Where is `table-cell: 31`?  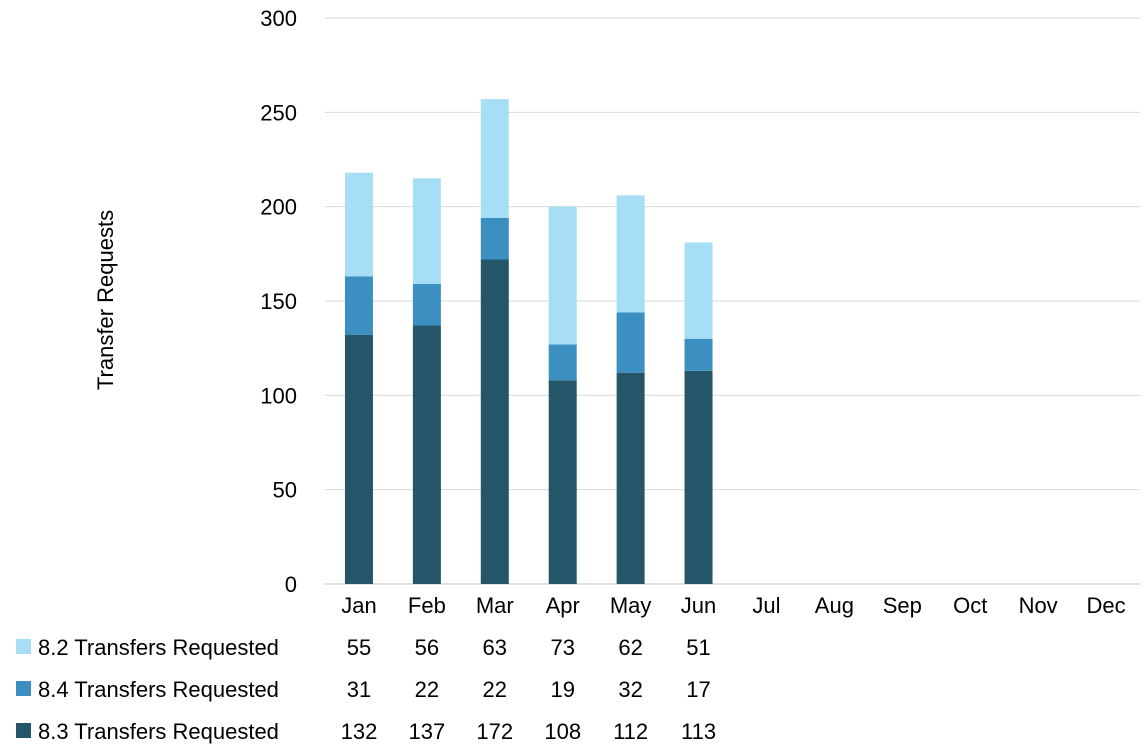
table-cell: 31 is located at coordinates (359, 689).